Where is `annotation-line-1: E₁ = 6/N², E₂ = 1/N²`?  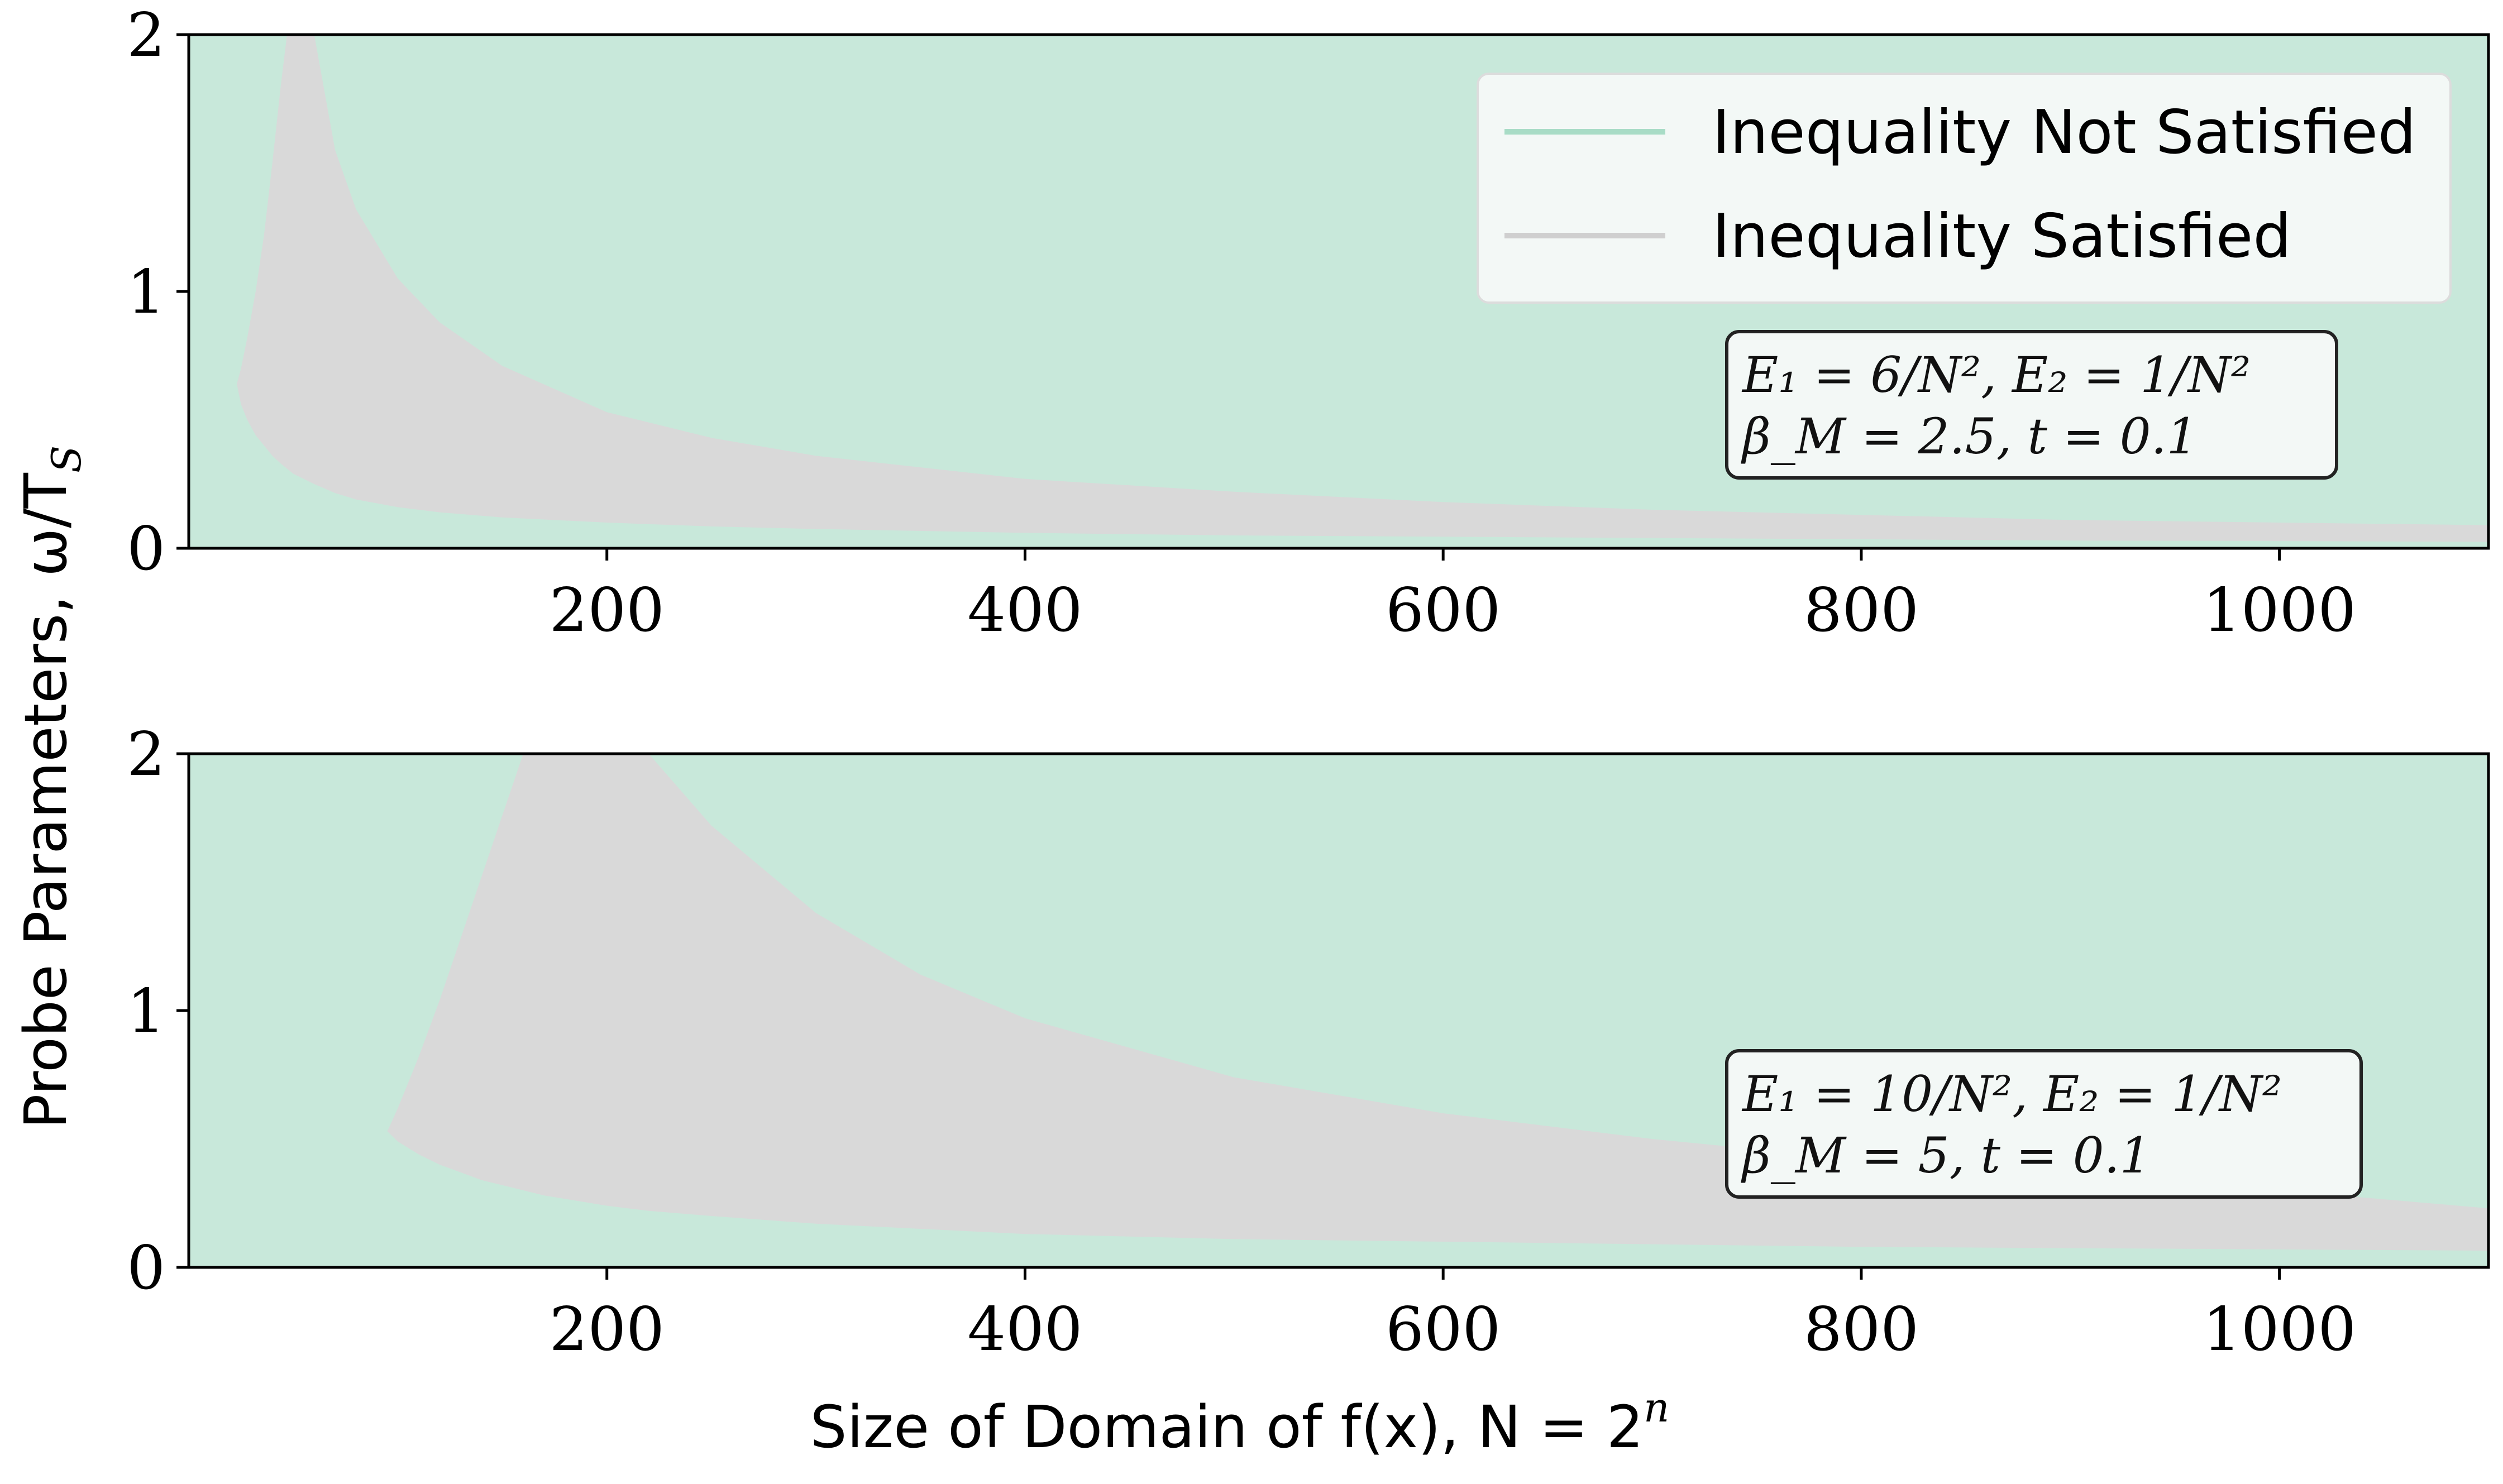 annotation-line-1: E₁ = 6/N², E₂ = 1/N² is located at coordinates (1996, 375).